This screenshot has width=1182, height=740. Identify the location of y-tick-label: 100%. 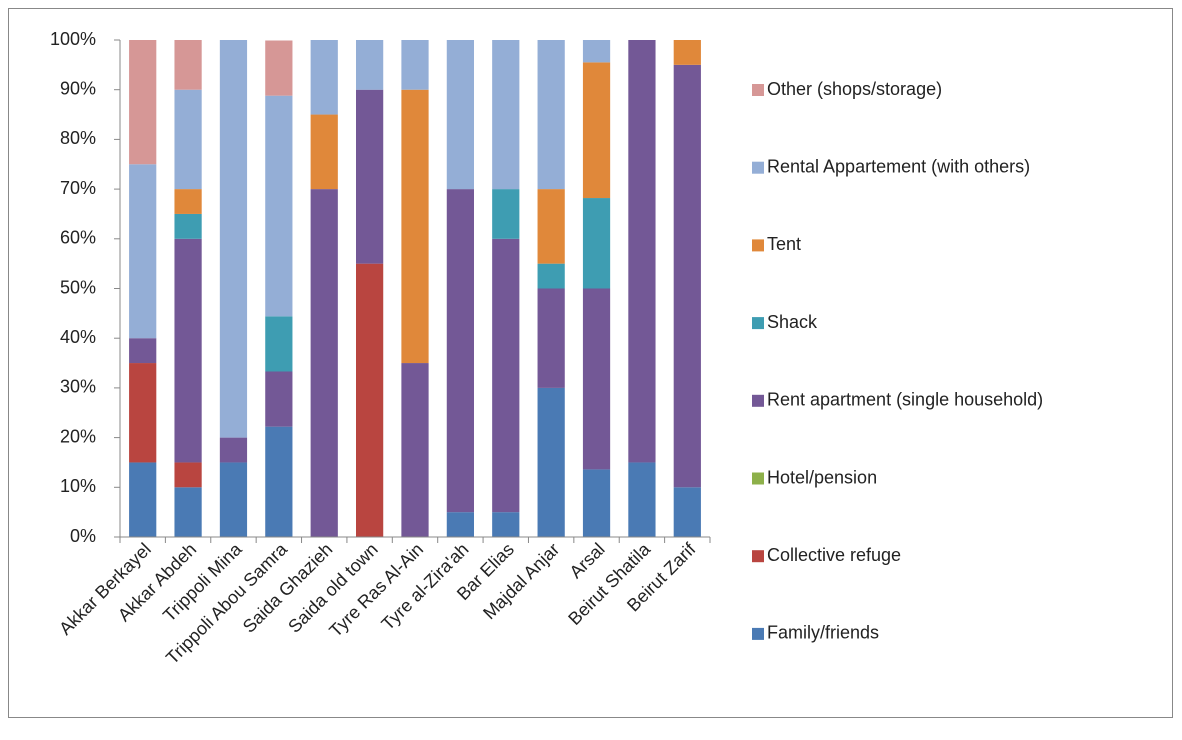
(73, 39).